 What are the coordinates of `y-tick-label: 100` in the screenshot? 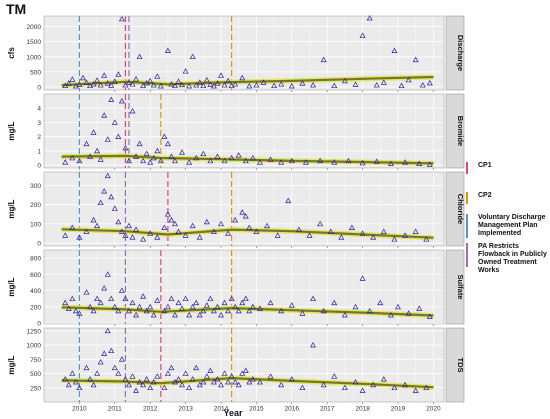 It's located at (35, 224).